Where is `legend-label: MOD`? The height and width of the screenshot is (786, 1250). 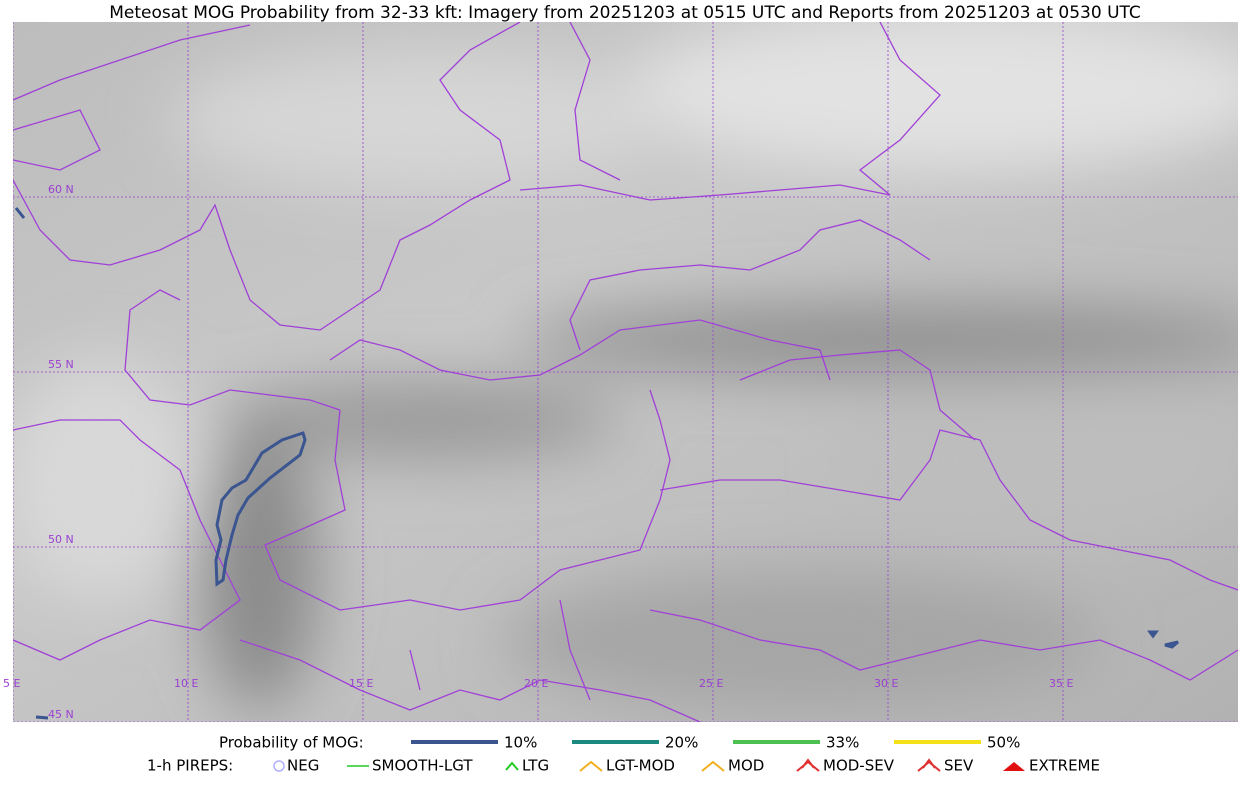
legend-label: MOD is located at coordinates (746, 766).